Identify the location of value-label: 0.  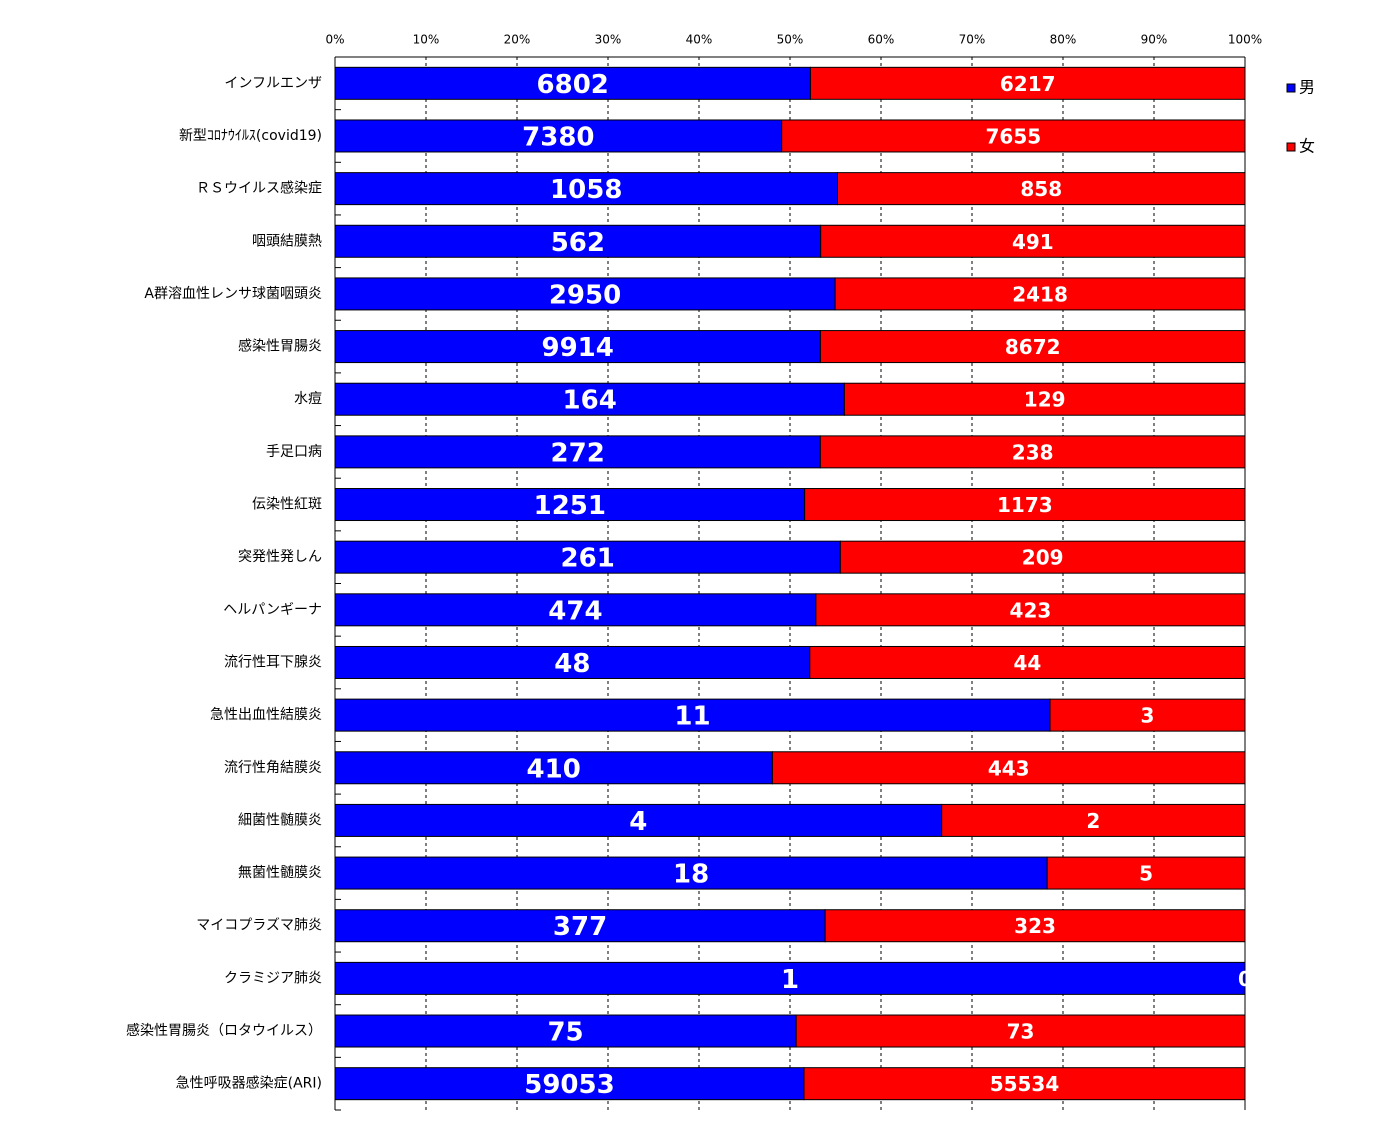
(1245, 979).